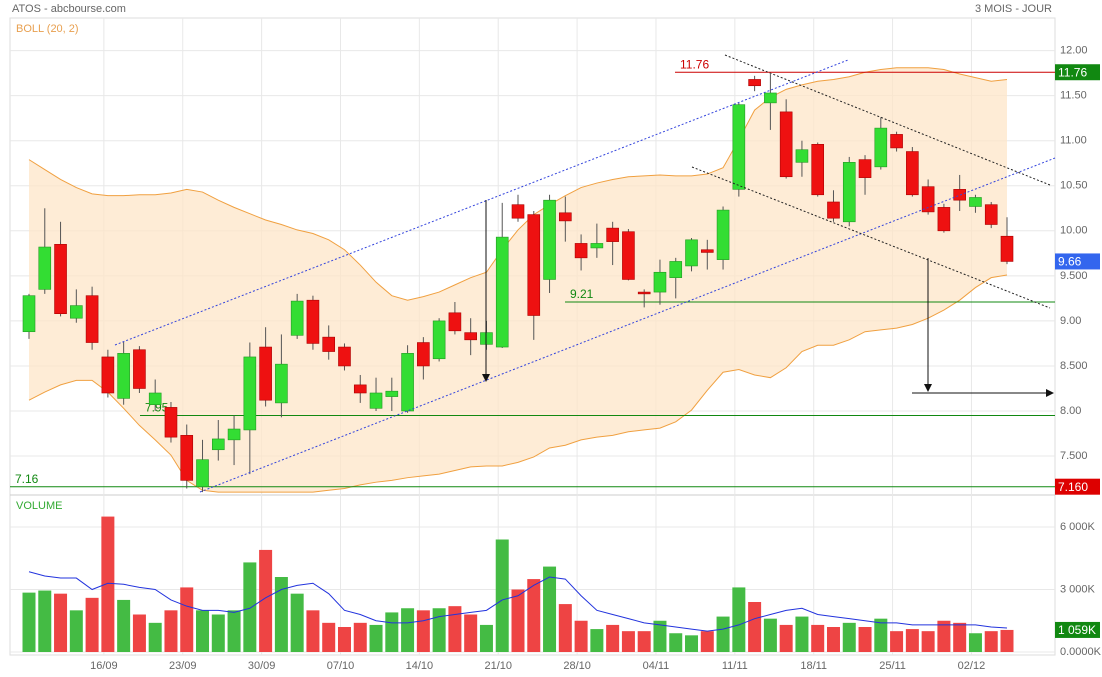 The width and height of the screenshot is (1102, 677). I want to click on level-label: 11.76, so click(694, 64).